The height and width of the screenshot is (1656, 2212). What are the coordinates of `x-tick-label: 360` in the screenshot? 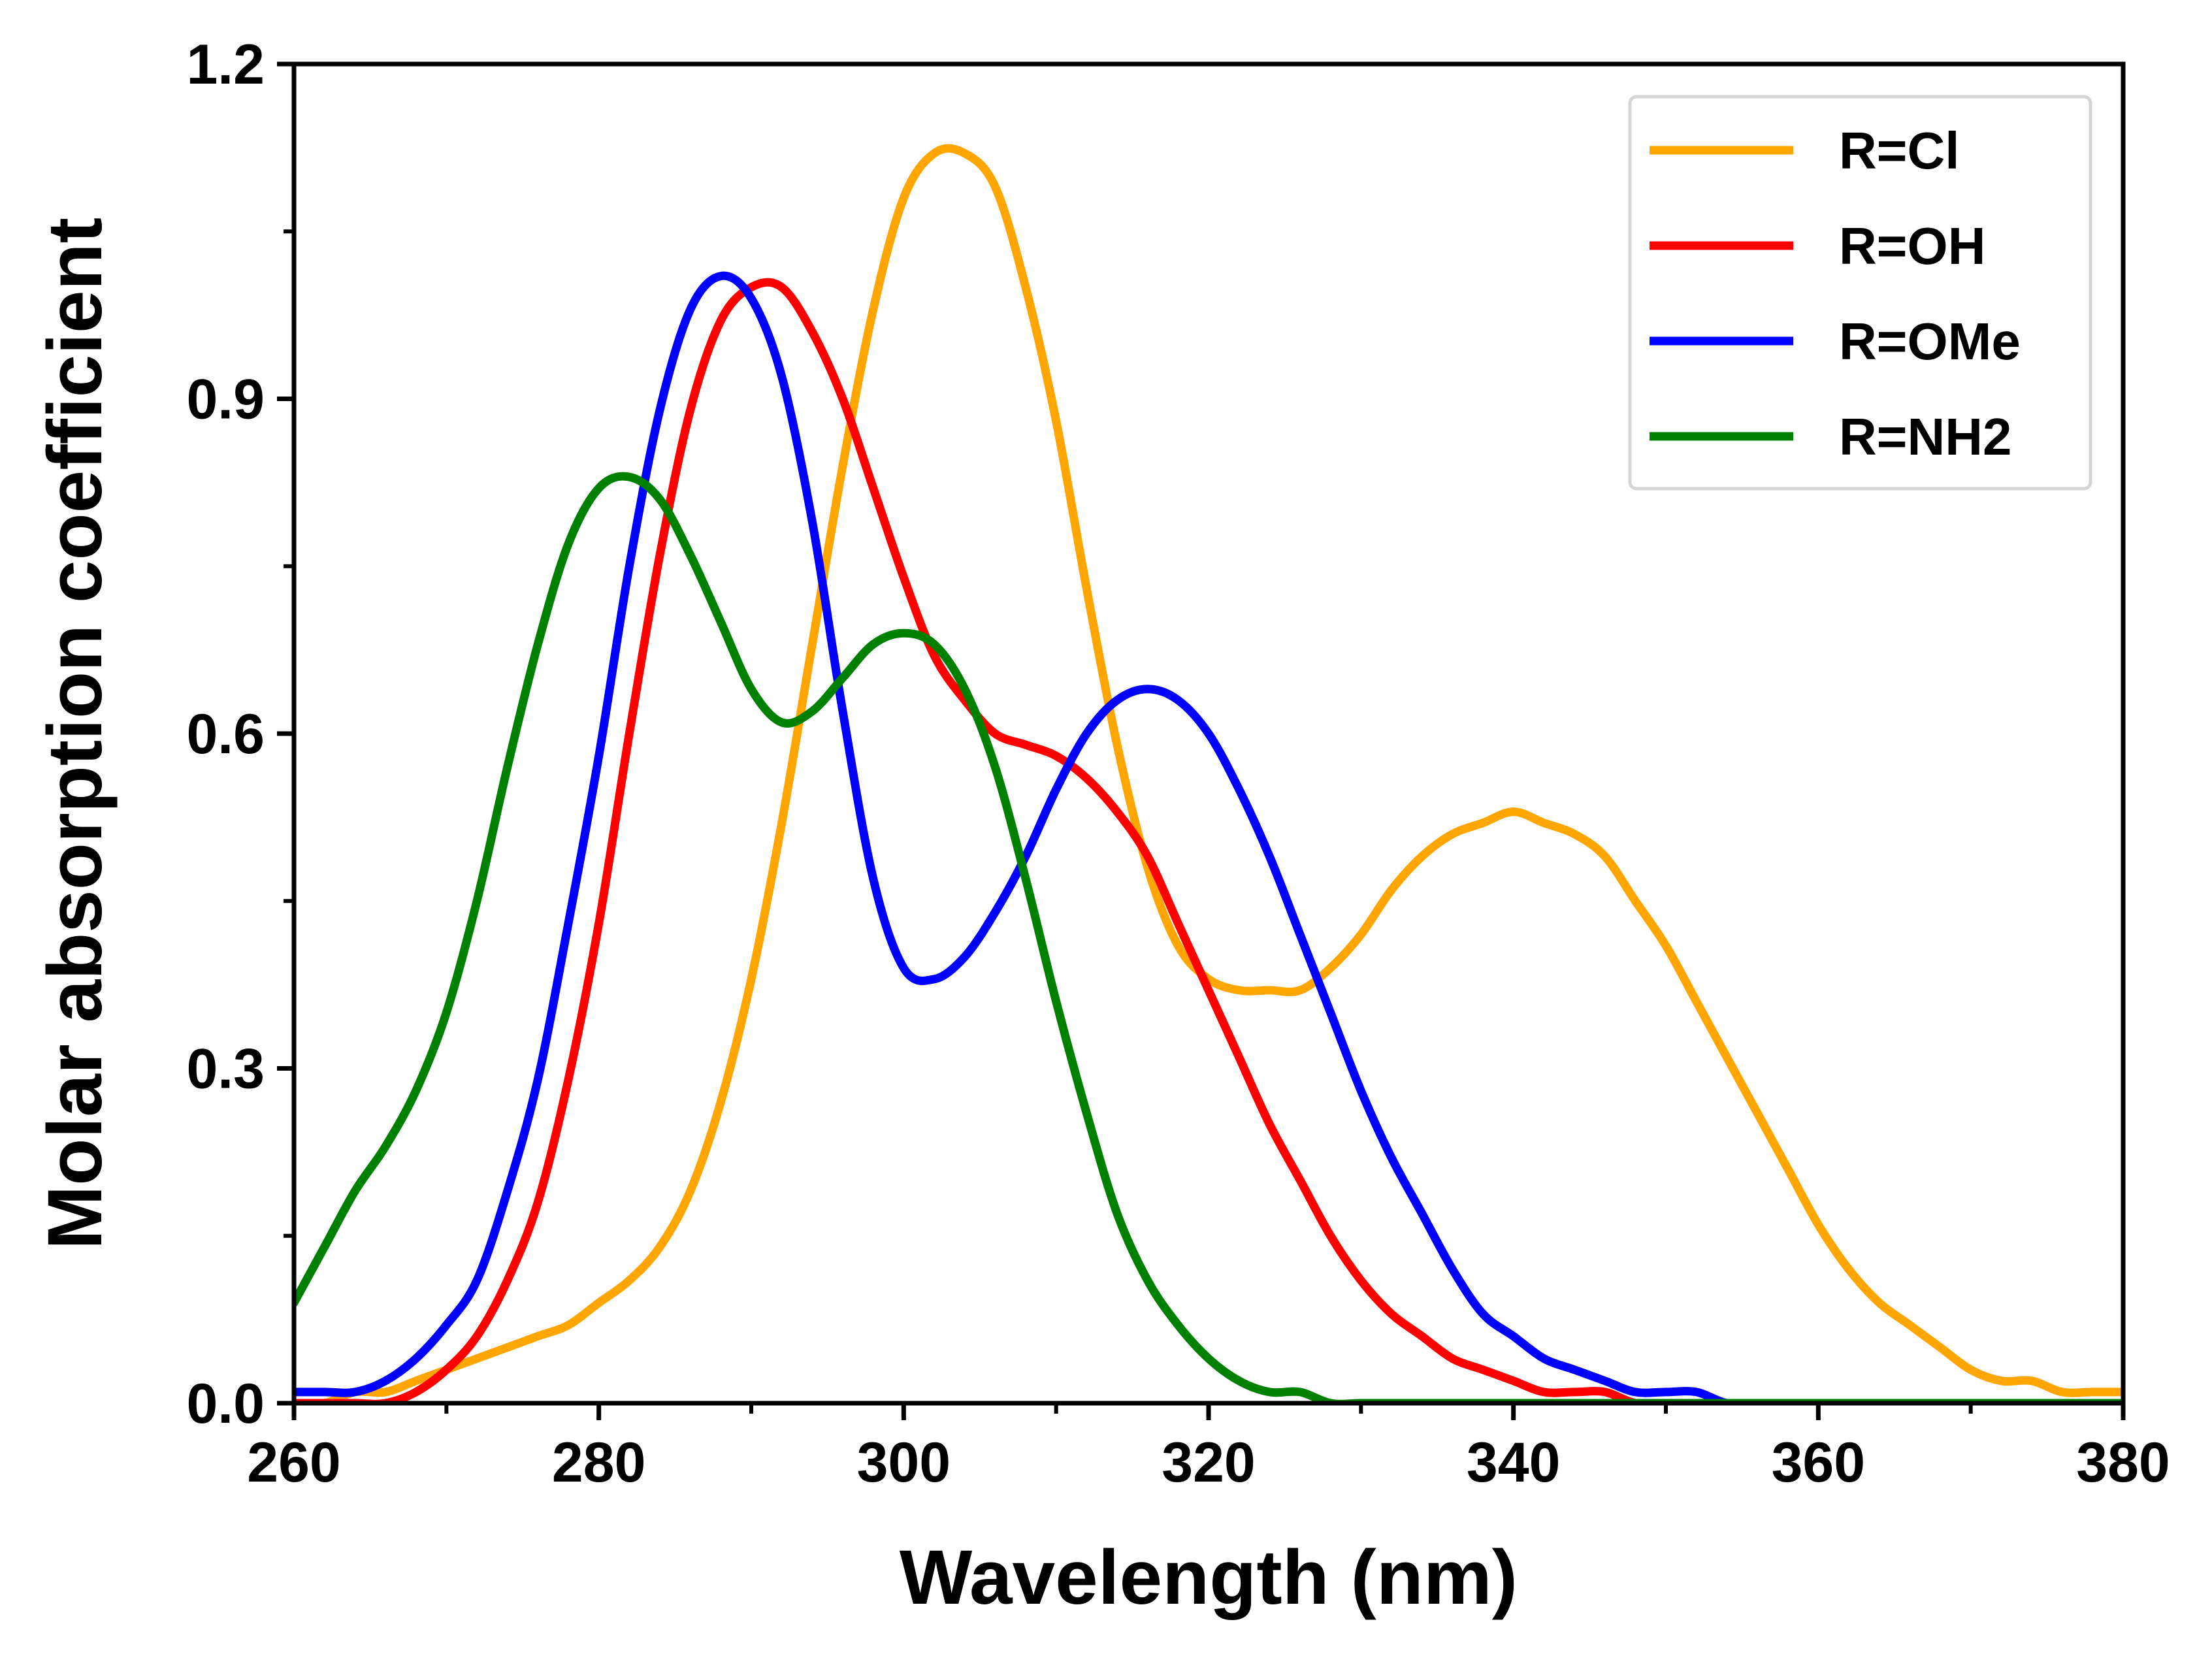 It's located at (1819, 1463).